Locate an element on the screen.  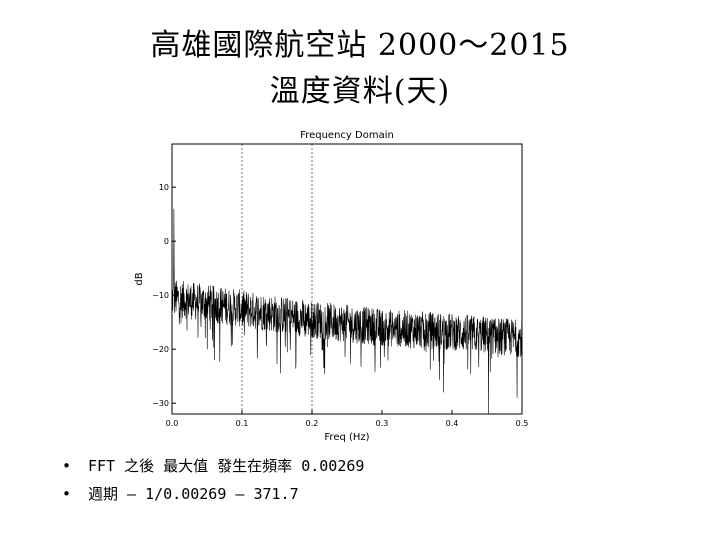
bullet-item-period: • 週期 – 1/0.00269 – 371.7 is located at coordinates (213, 494).